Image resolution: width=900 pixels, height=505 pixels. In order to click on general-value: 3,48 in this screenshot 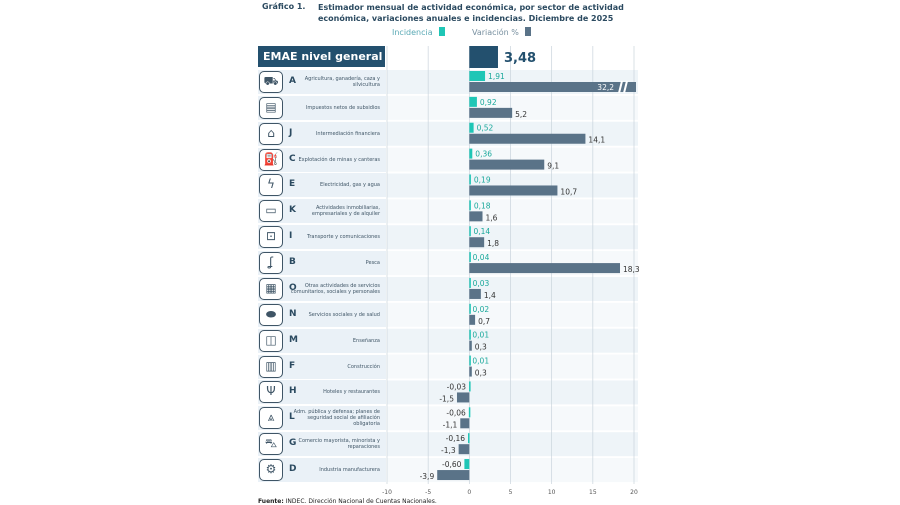, I will do `click(520, 58)`.